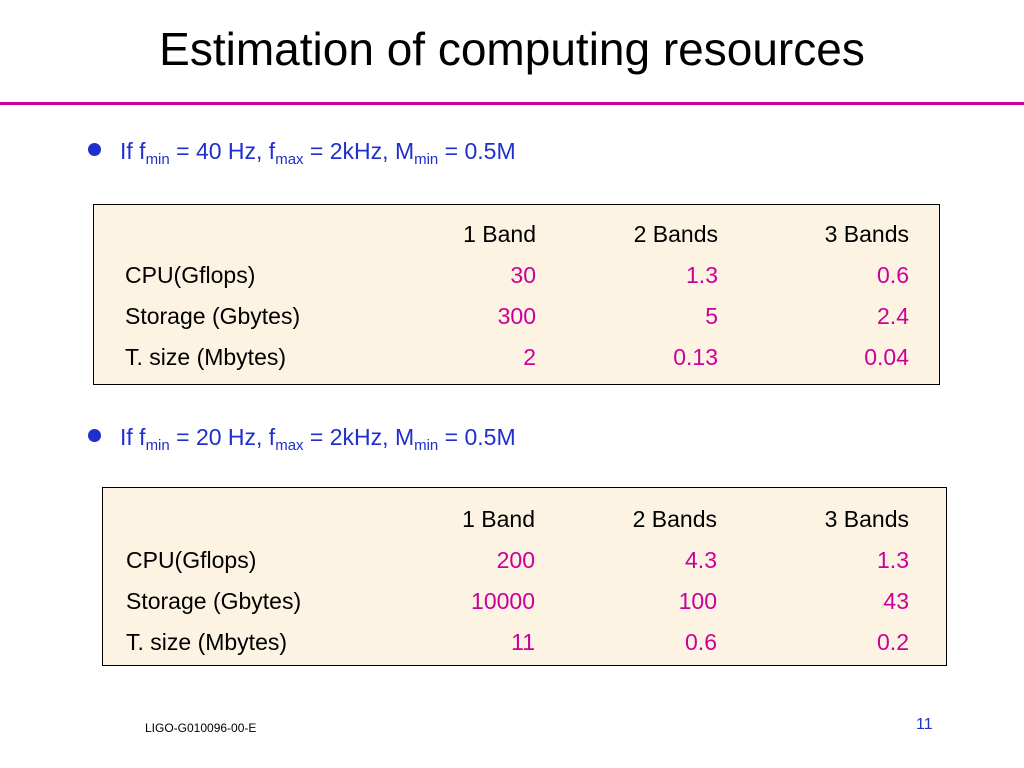 The width and height of the screenshot is (1024, 768). Describe the element at coordinates (529, 357) in the screenshot. I see `value-1-band: 2` at that location.